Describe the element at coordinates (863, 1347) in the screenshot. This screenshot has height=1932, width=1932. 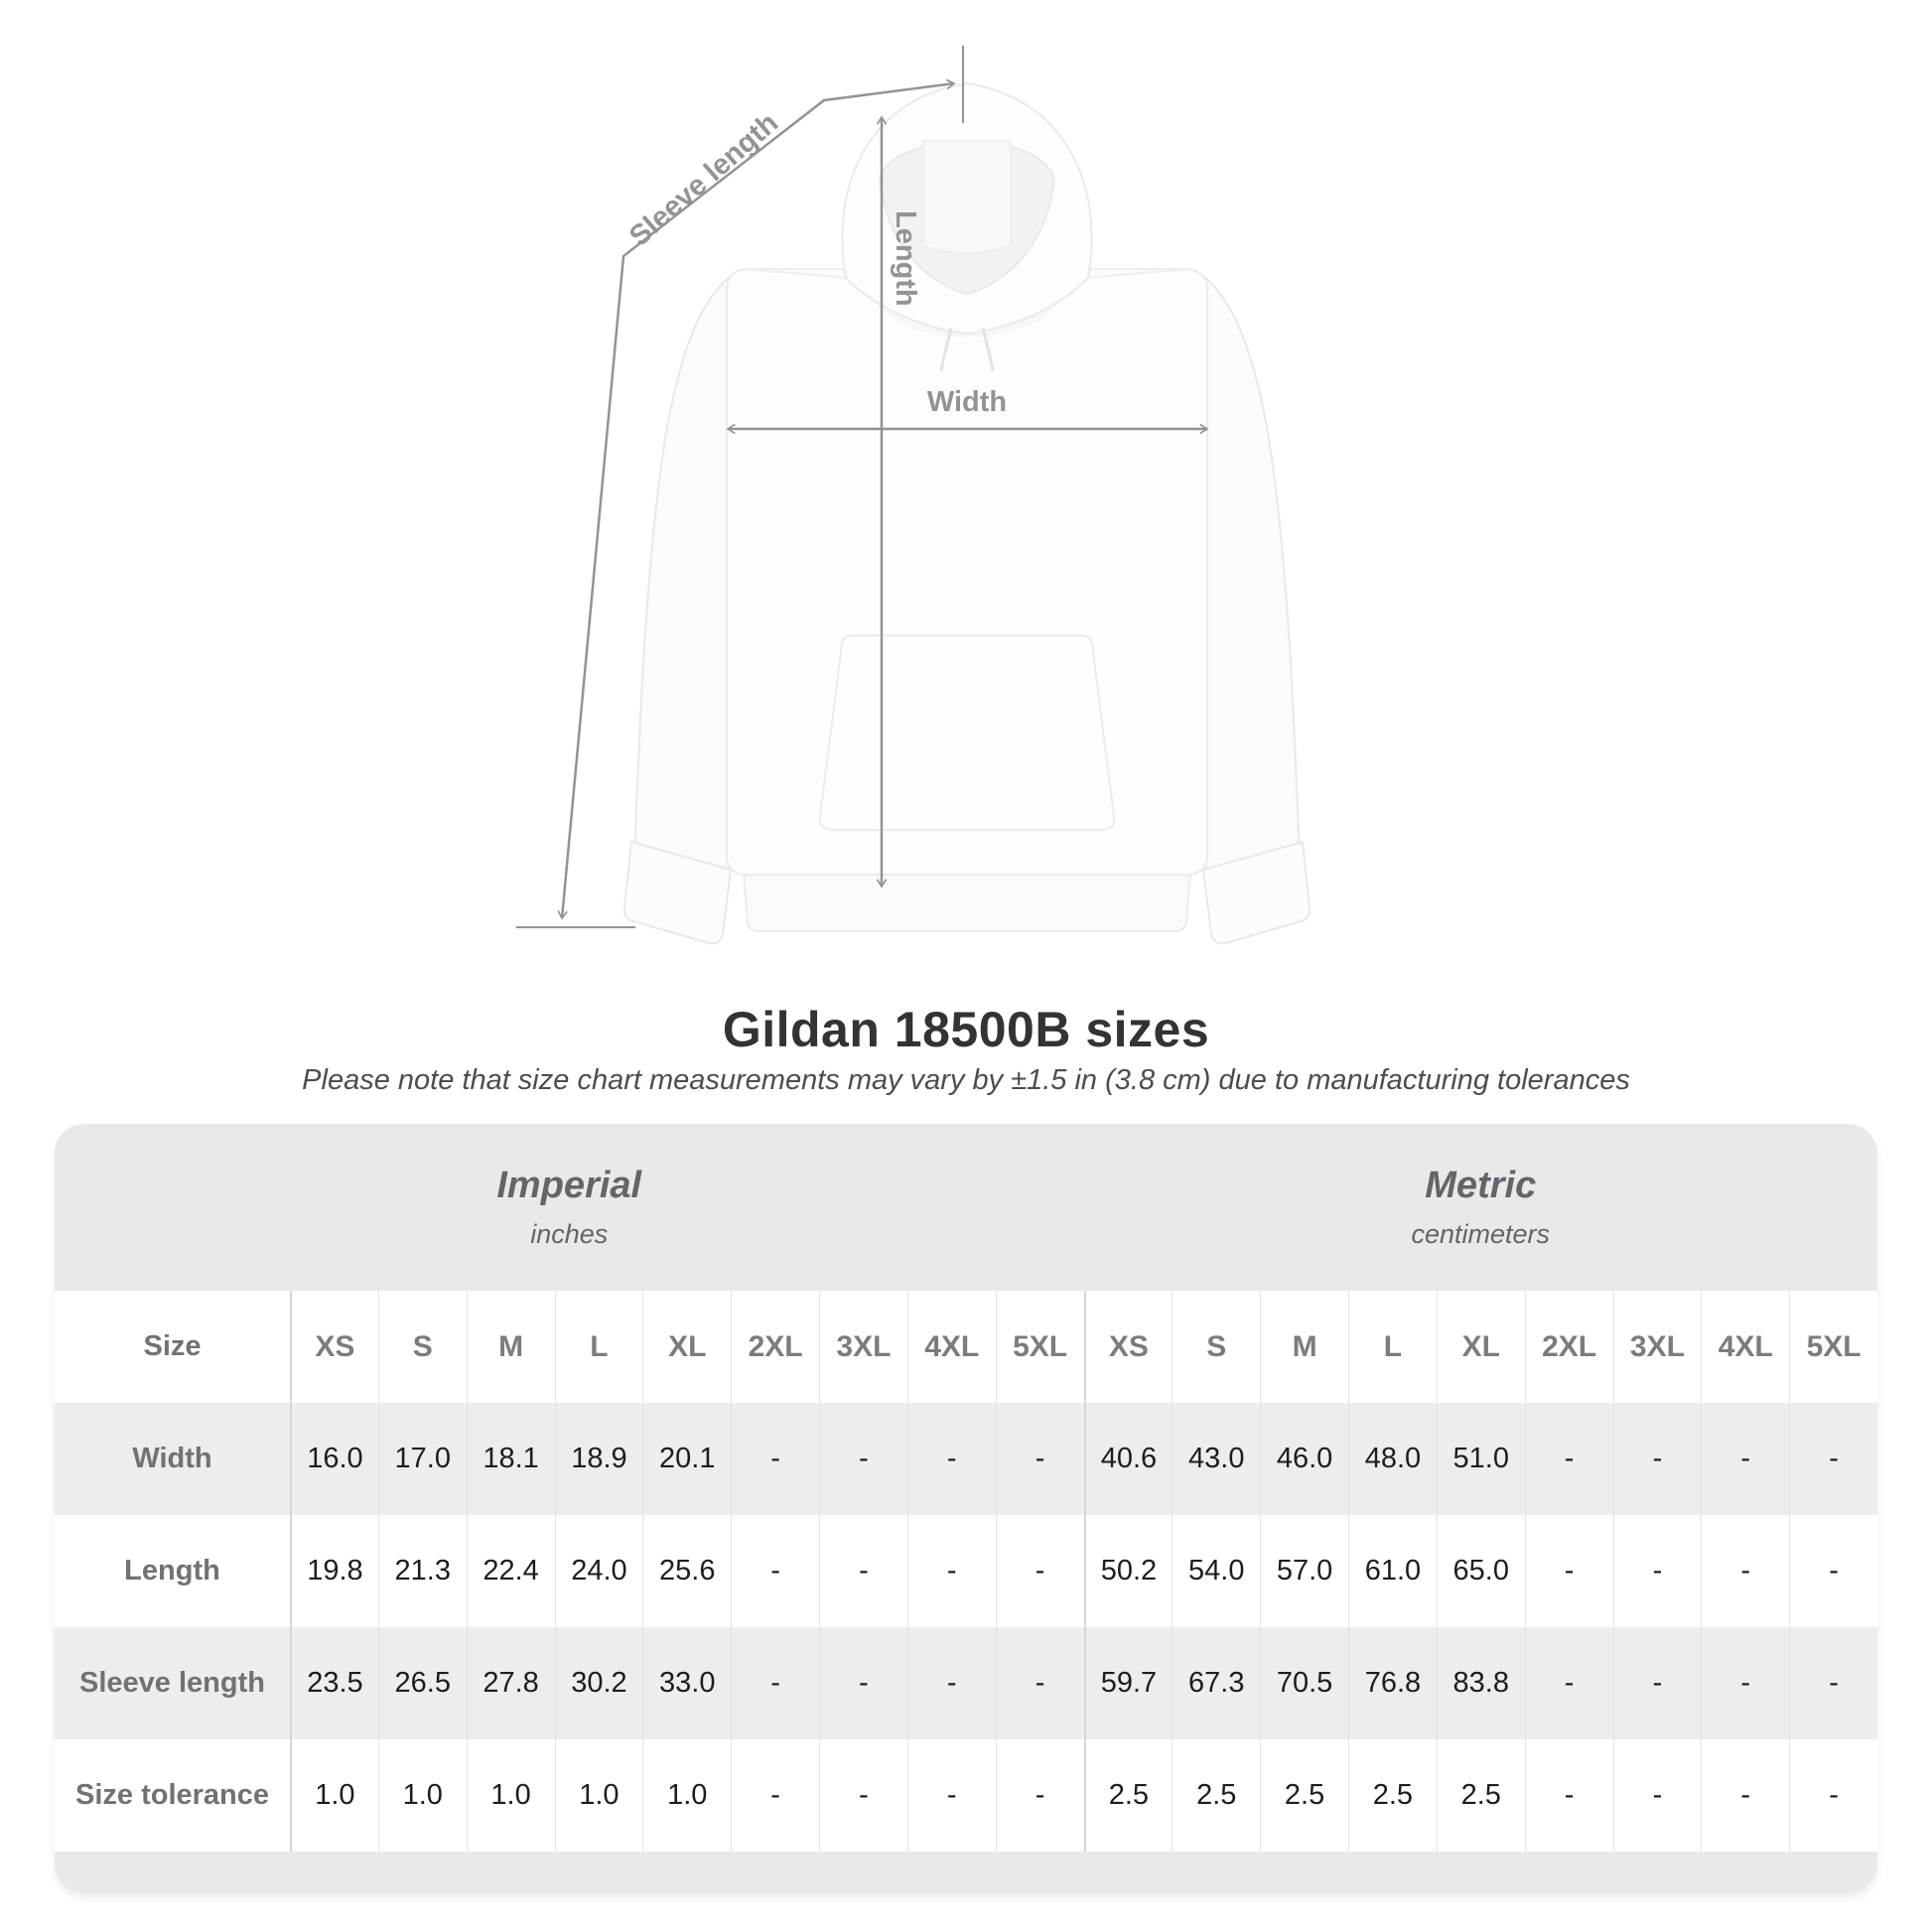
I see `size-column-imperial-3xl: 3XL` at that location.